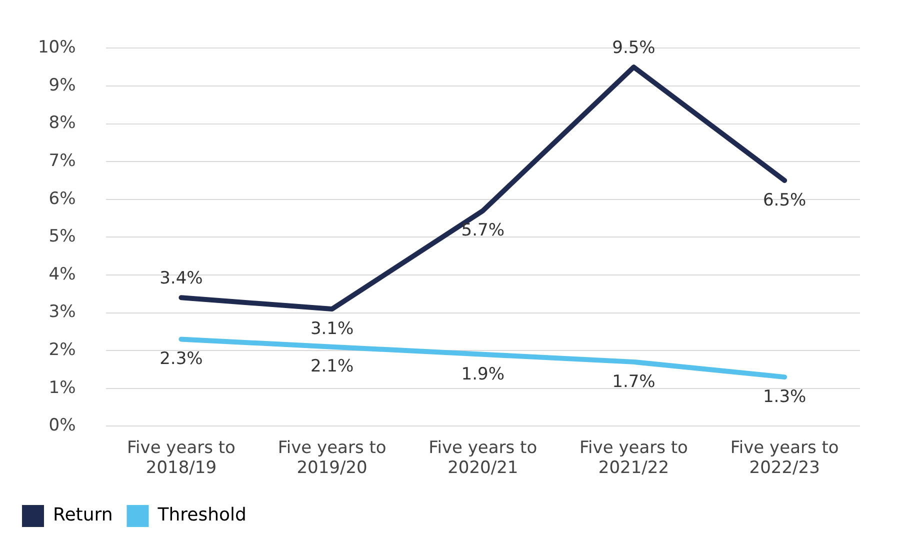  Describe the element at coordinates (784, 200) in the screenshot. I see `data-label: 6.5%` at that location.